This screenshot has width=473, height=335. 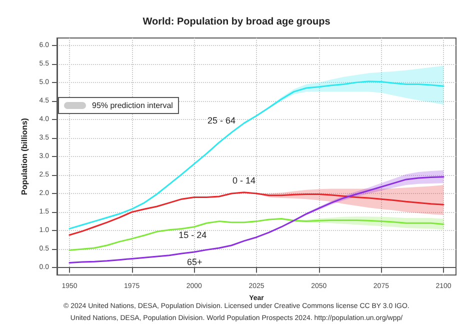 I want to click on y-axis-title: Population (billions), so click(x=24, y=156).